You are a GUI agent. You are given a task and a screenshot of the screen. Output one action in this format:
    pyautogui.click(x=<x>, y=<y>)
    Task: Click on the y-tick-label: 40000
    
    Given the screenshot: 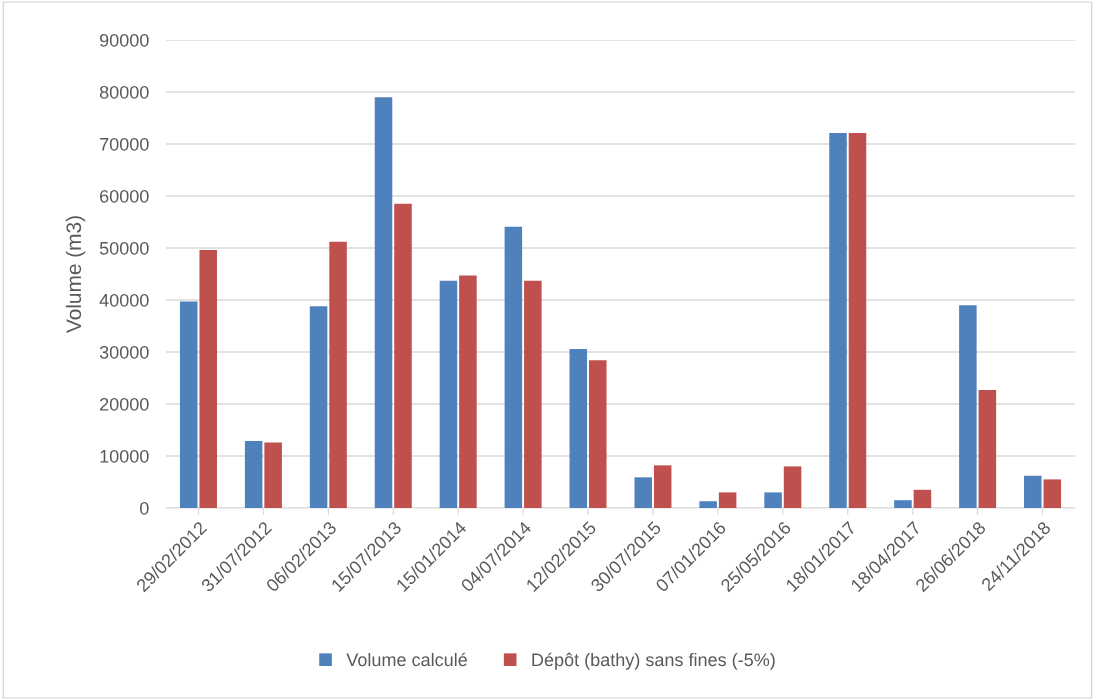 What is the action you would take?
    pyautogui.click(x=124, y=300)
    